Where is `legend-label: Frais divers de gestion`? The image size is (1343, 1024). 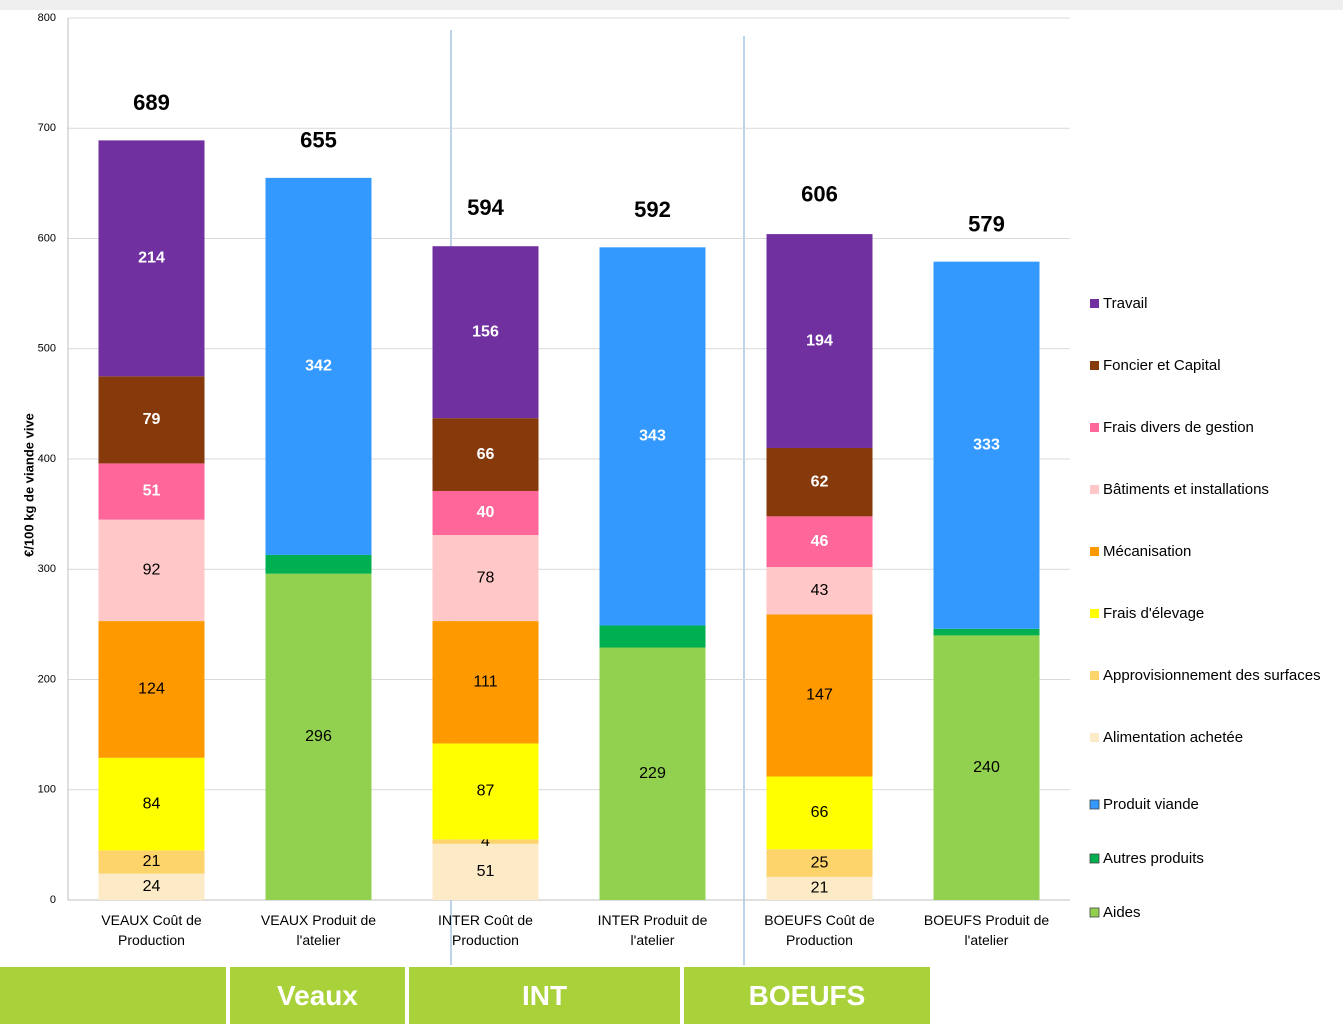 legend-label: Frais divers de gestion is located at coordinates (1178, 427).